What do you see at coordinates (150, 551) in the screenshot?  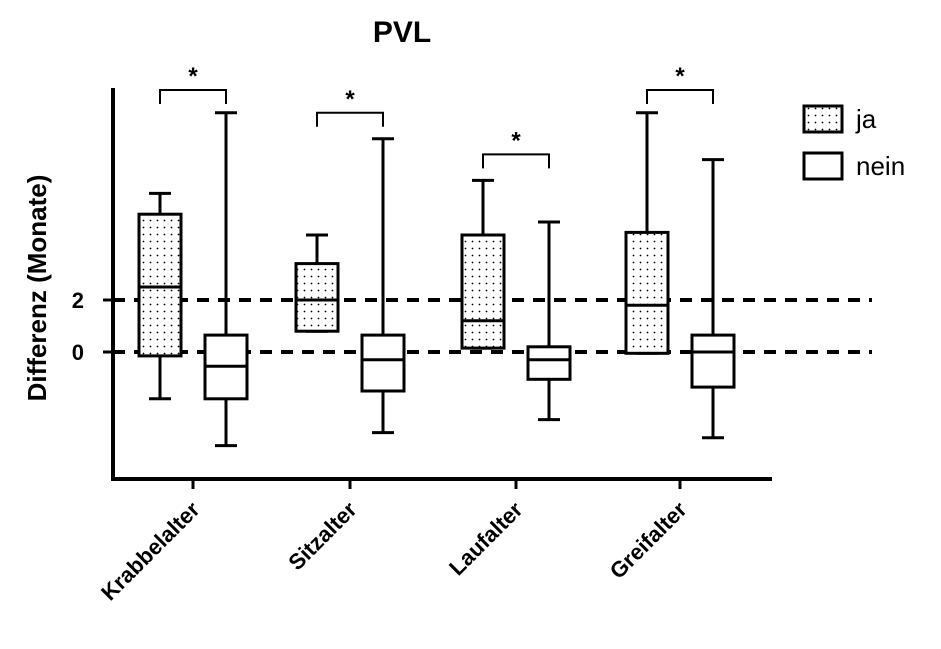 I see `x-tick-label: Krabbelalter` at bounding box center [150, 551].